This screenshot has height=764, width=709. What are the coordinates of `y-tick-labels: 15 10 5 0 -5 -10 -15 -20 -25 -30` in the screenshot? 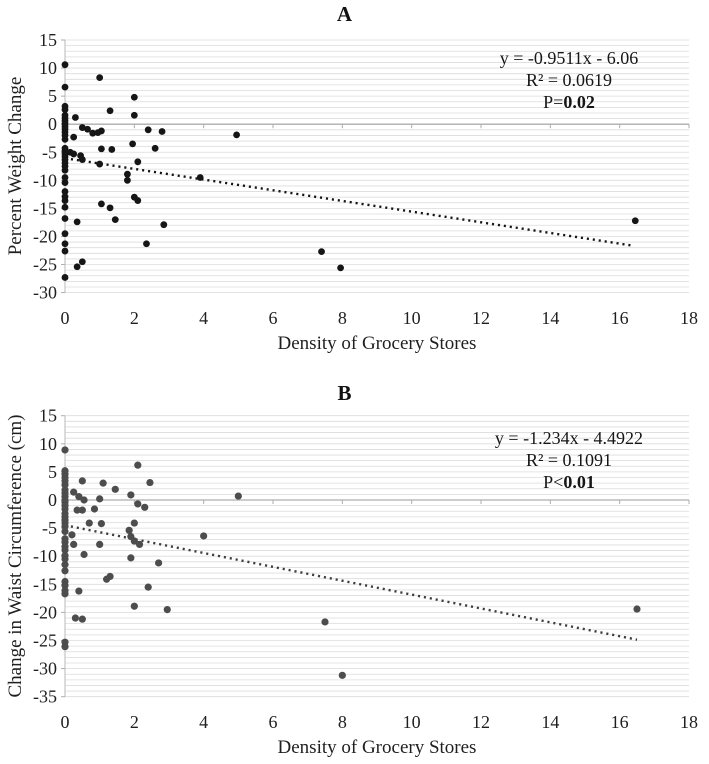 It's located at (45, 166).